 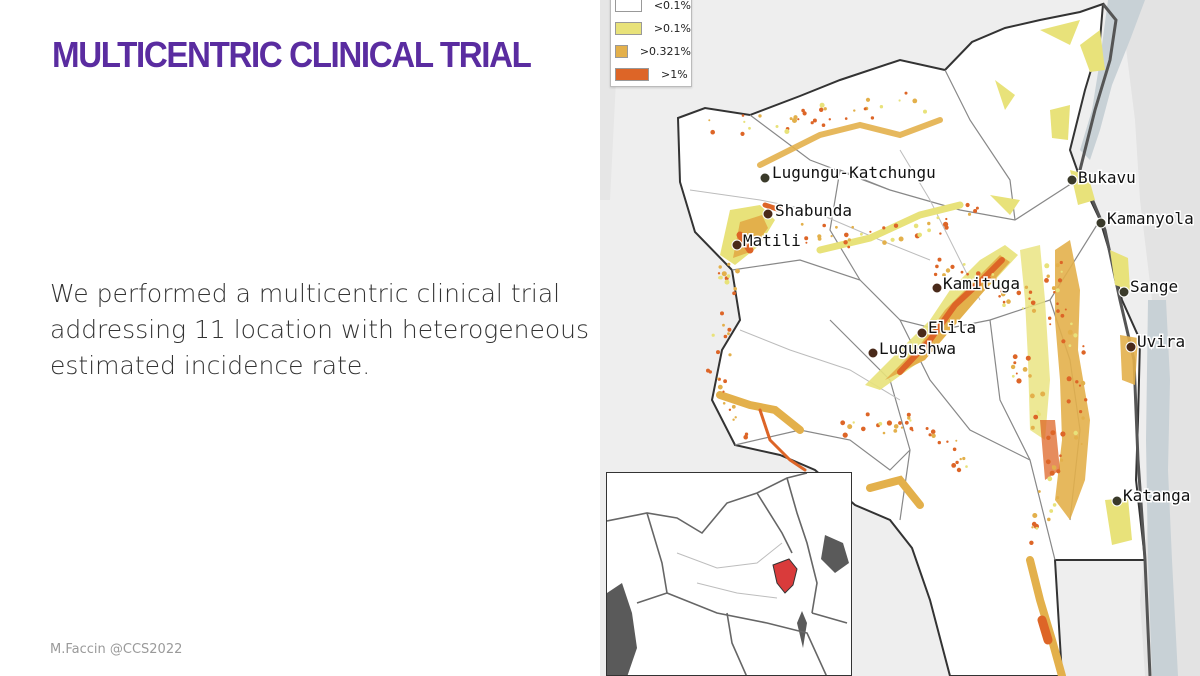 I want to click on town-marker: Elila, so click(x=947, y=328).